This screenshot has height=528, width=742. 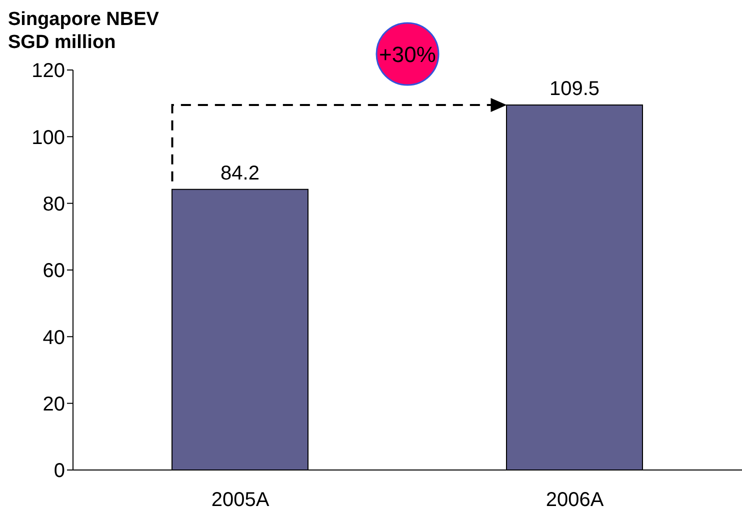 I want to click on chart-subtitle: SGD million, so click(x=62, y=42).